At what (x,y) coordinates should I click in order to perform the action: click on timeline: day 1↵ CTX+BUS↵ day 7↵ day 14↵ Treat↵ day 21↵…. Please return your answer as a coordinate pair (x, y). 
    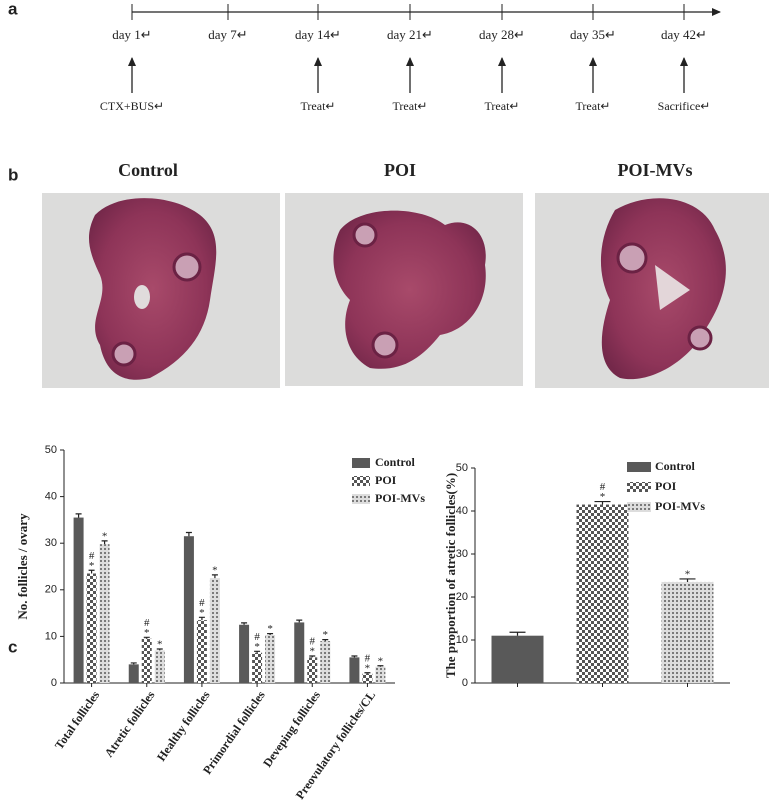
    Looking at the image, I should click on (405, 58).